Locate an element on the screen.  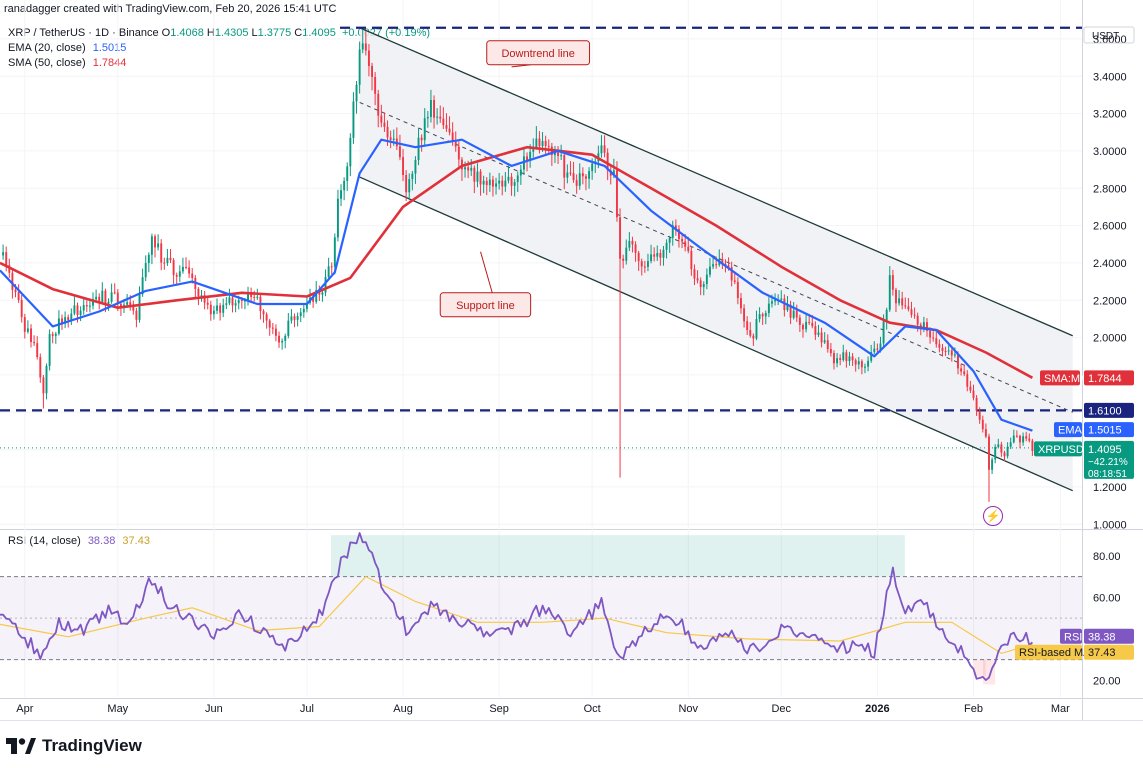
ohlc-value-c: 1.4095 is located at coordinates (319, 33).